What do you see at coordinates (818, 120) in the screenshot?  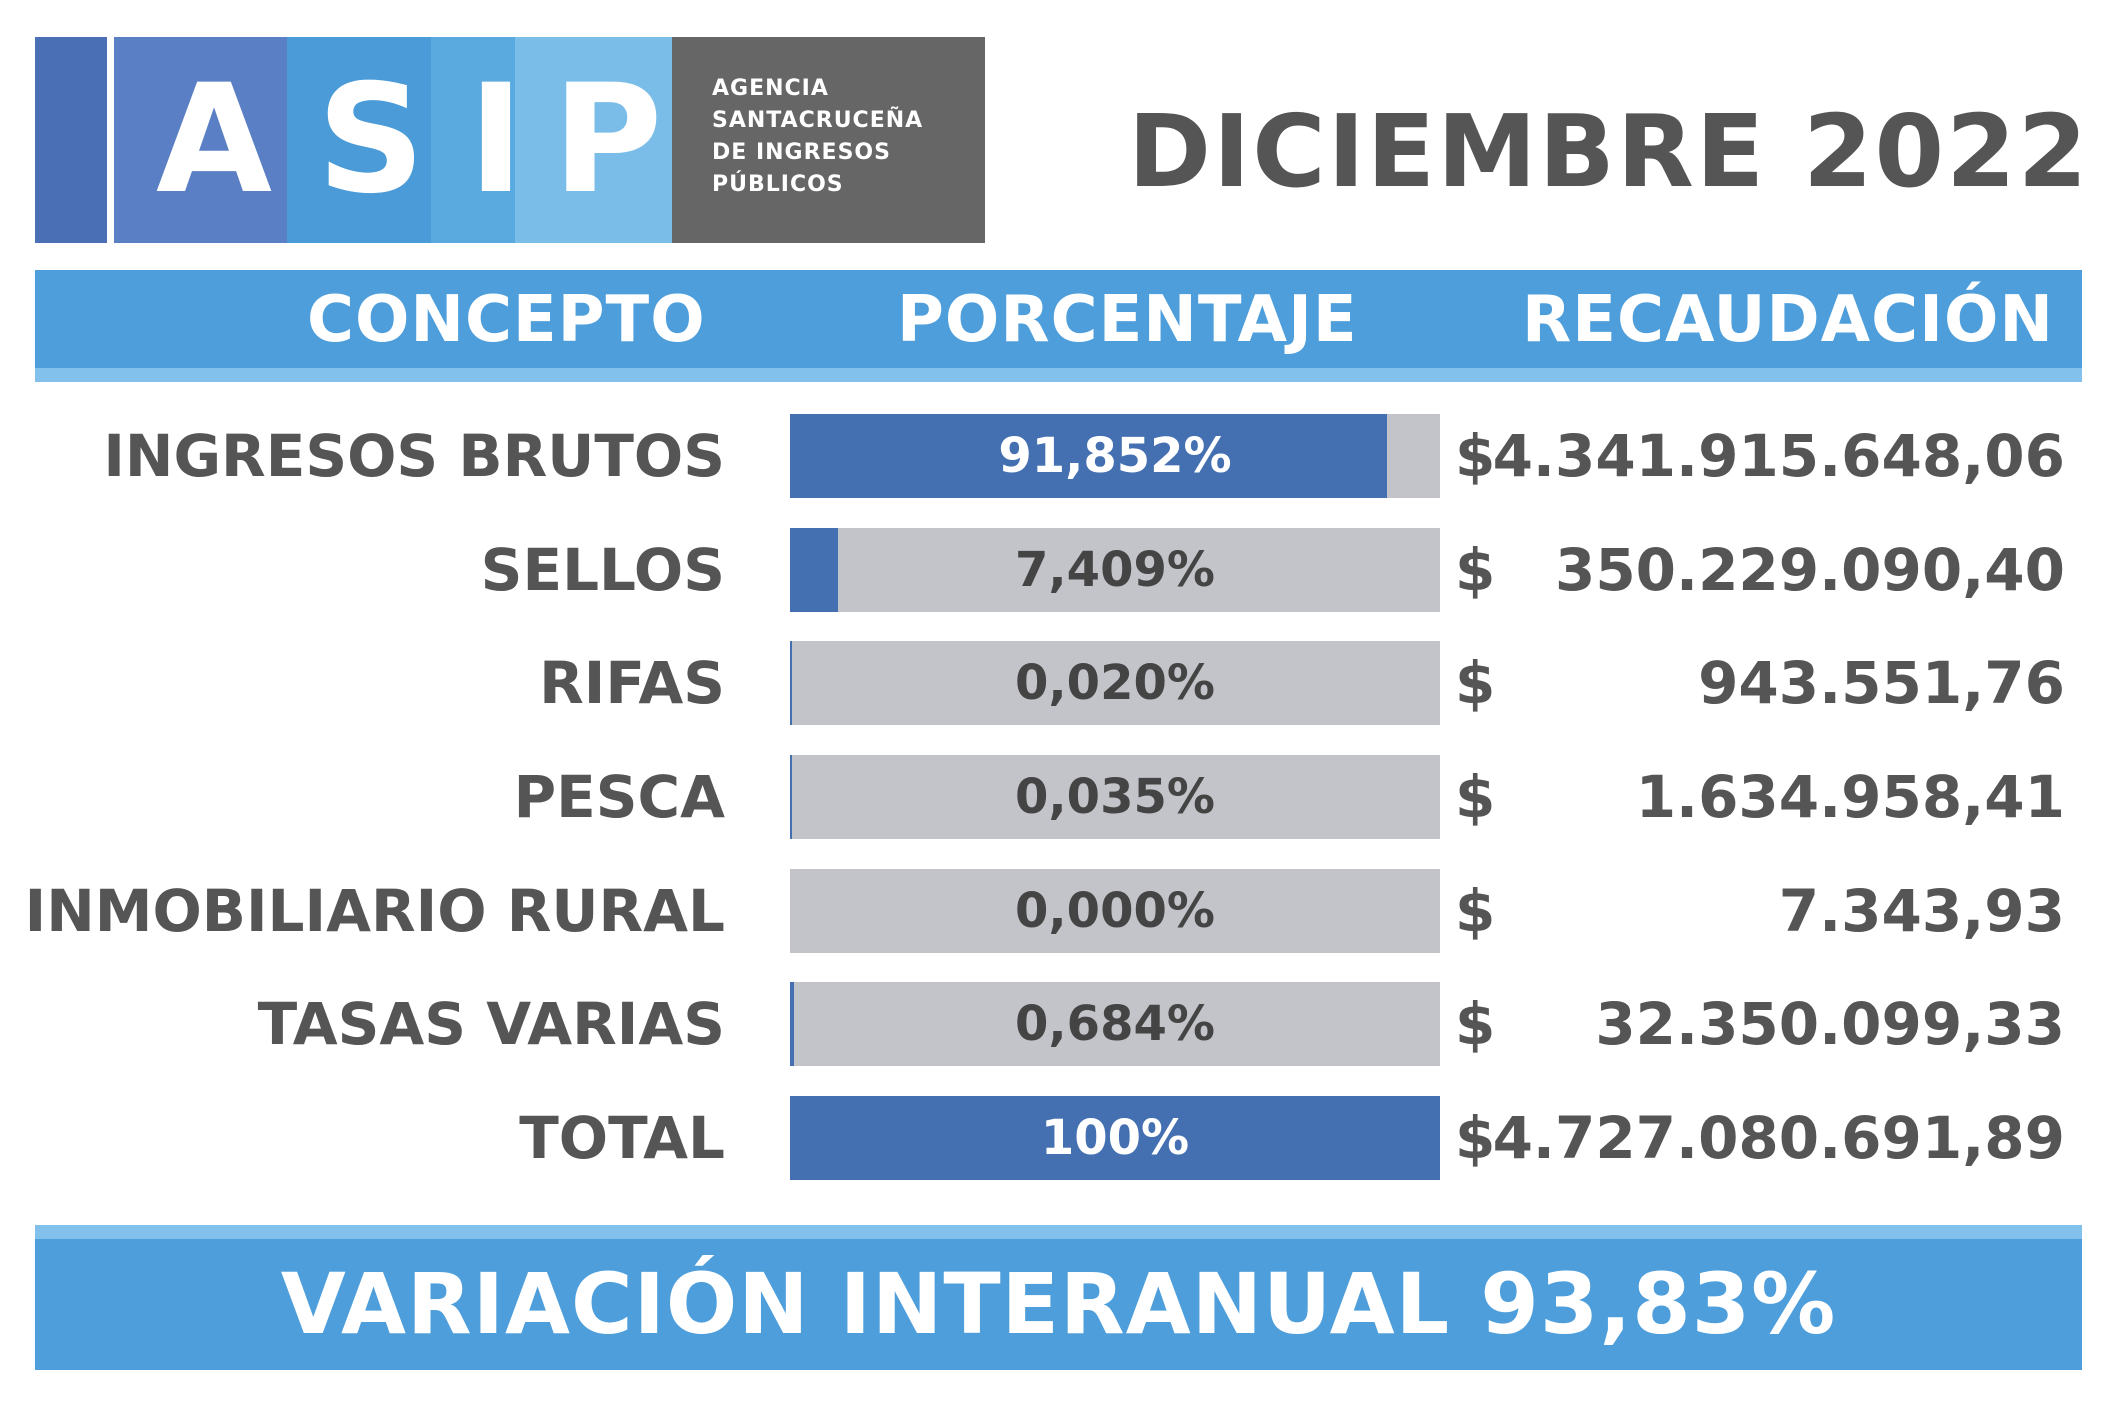 I see `agency-line: SANTACRUCEÑA` at bounding box center [818, 120].